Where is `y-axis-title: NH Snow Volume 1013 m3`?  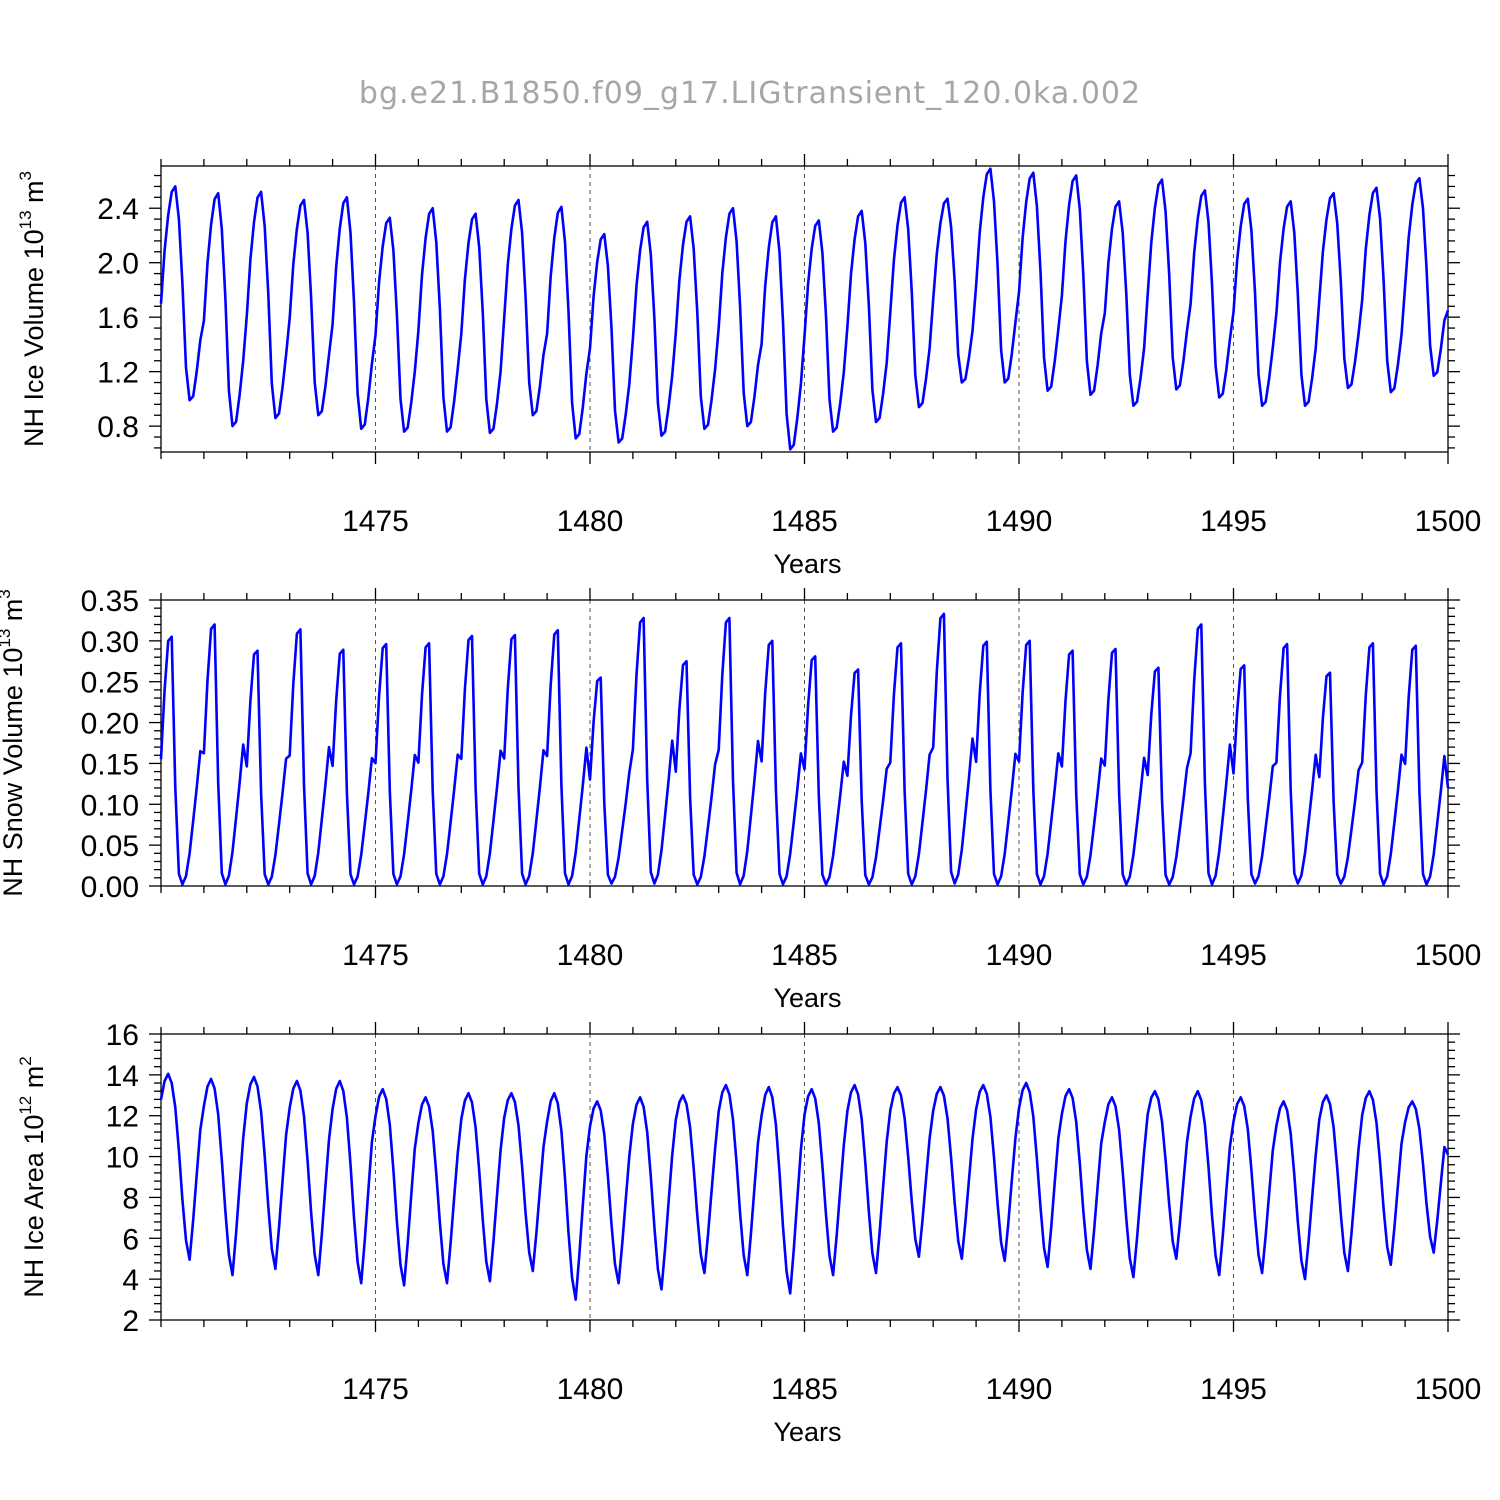 y-axis-title: NH Snow Volume 1013 m3 is located at coordinates (14, 743).